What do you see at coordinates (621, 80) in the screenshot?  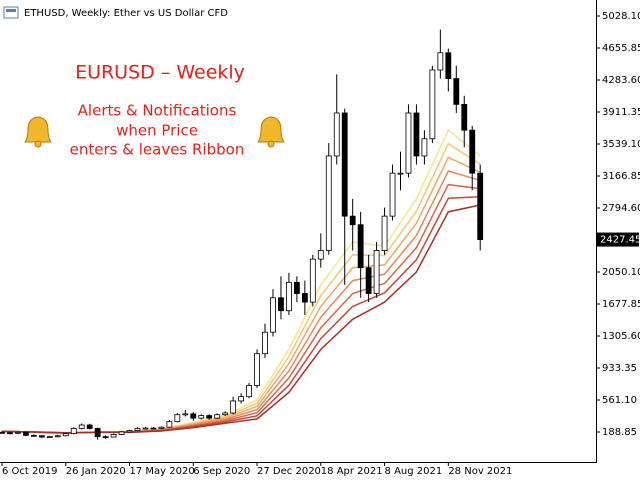 I see `y-tick-label: 4283.60` at bounding box center [621, 80].